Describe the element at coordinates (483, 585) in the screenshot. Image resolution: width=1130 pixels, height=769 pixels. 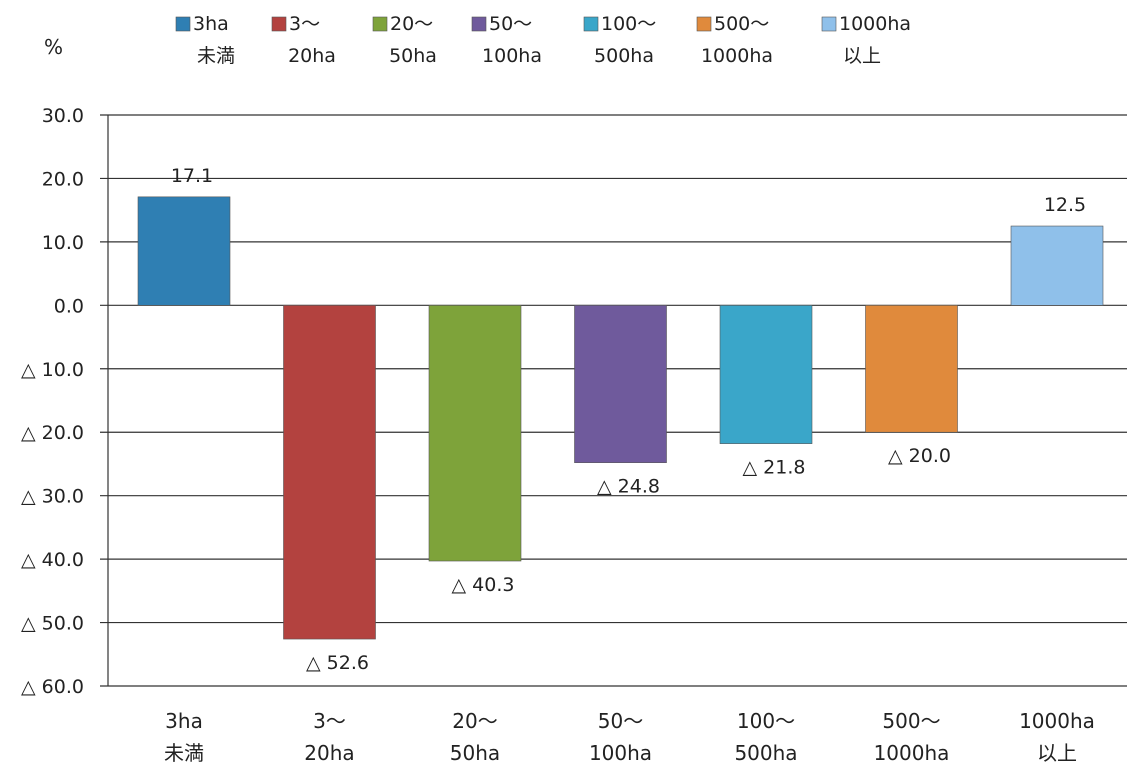
I see `data-label: △ 40.3` at that location.